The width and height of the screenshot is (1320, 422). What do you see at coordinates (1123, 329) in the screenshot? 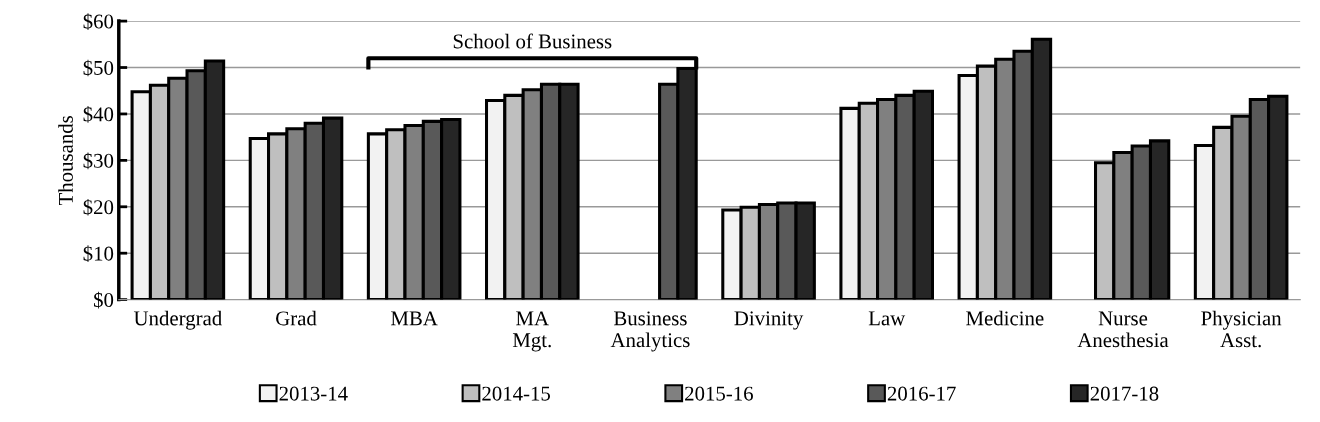
I see `x-tick-label: Nurse Anesthesia` at bounding box center [1123, 329].